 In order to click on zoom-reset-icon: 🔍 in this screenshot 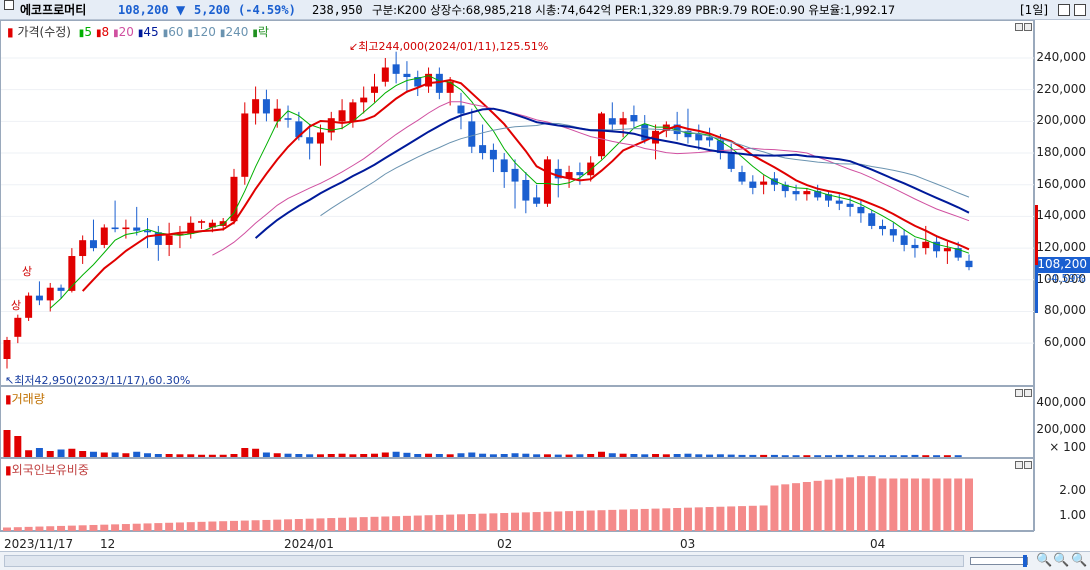, I will do `click(1079, 560)`.